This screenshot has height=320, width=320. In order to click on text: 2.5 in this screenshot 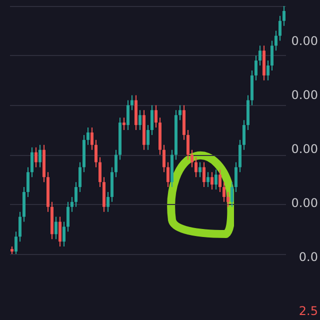, I will do `click(308, 311)`.